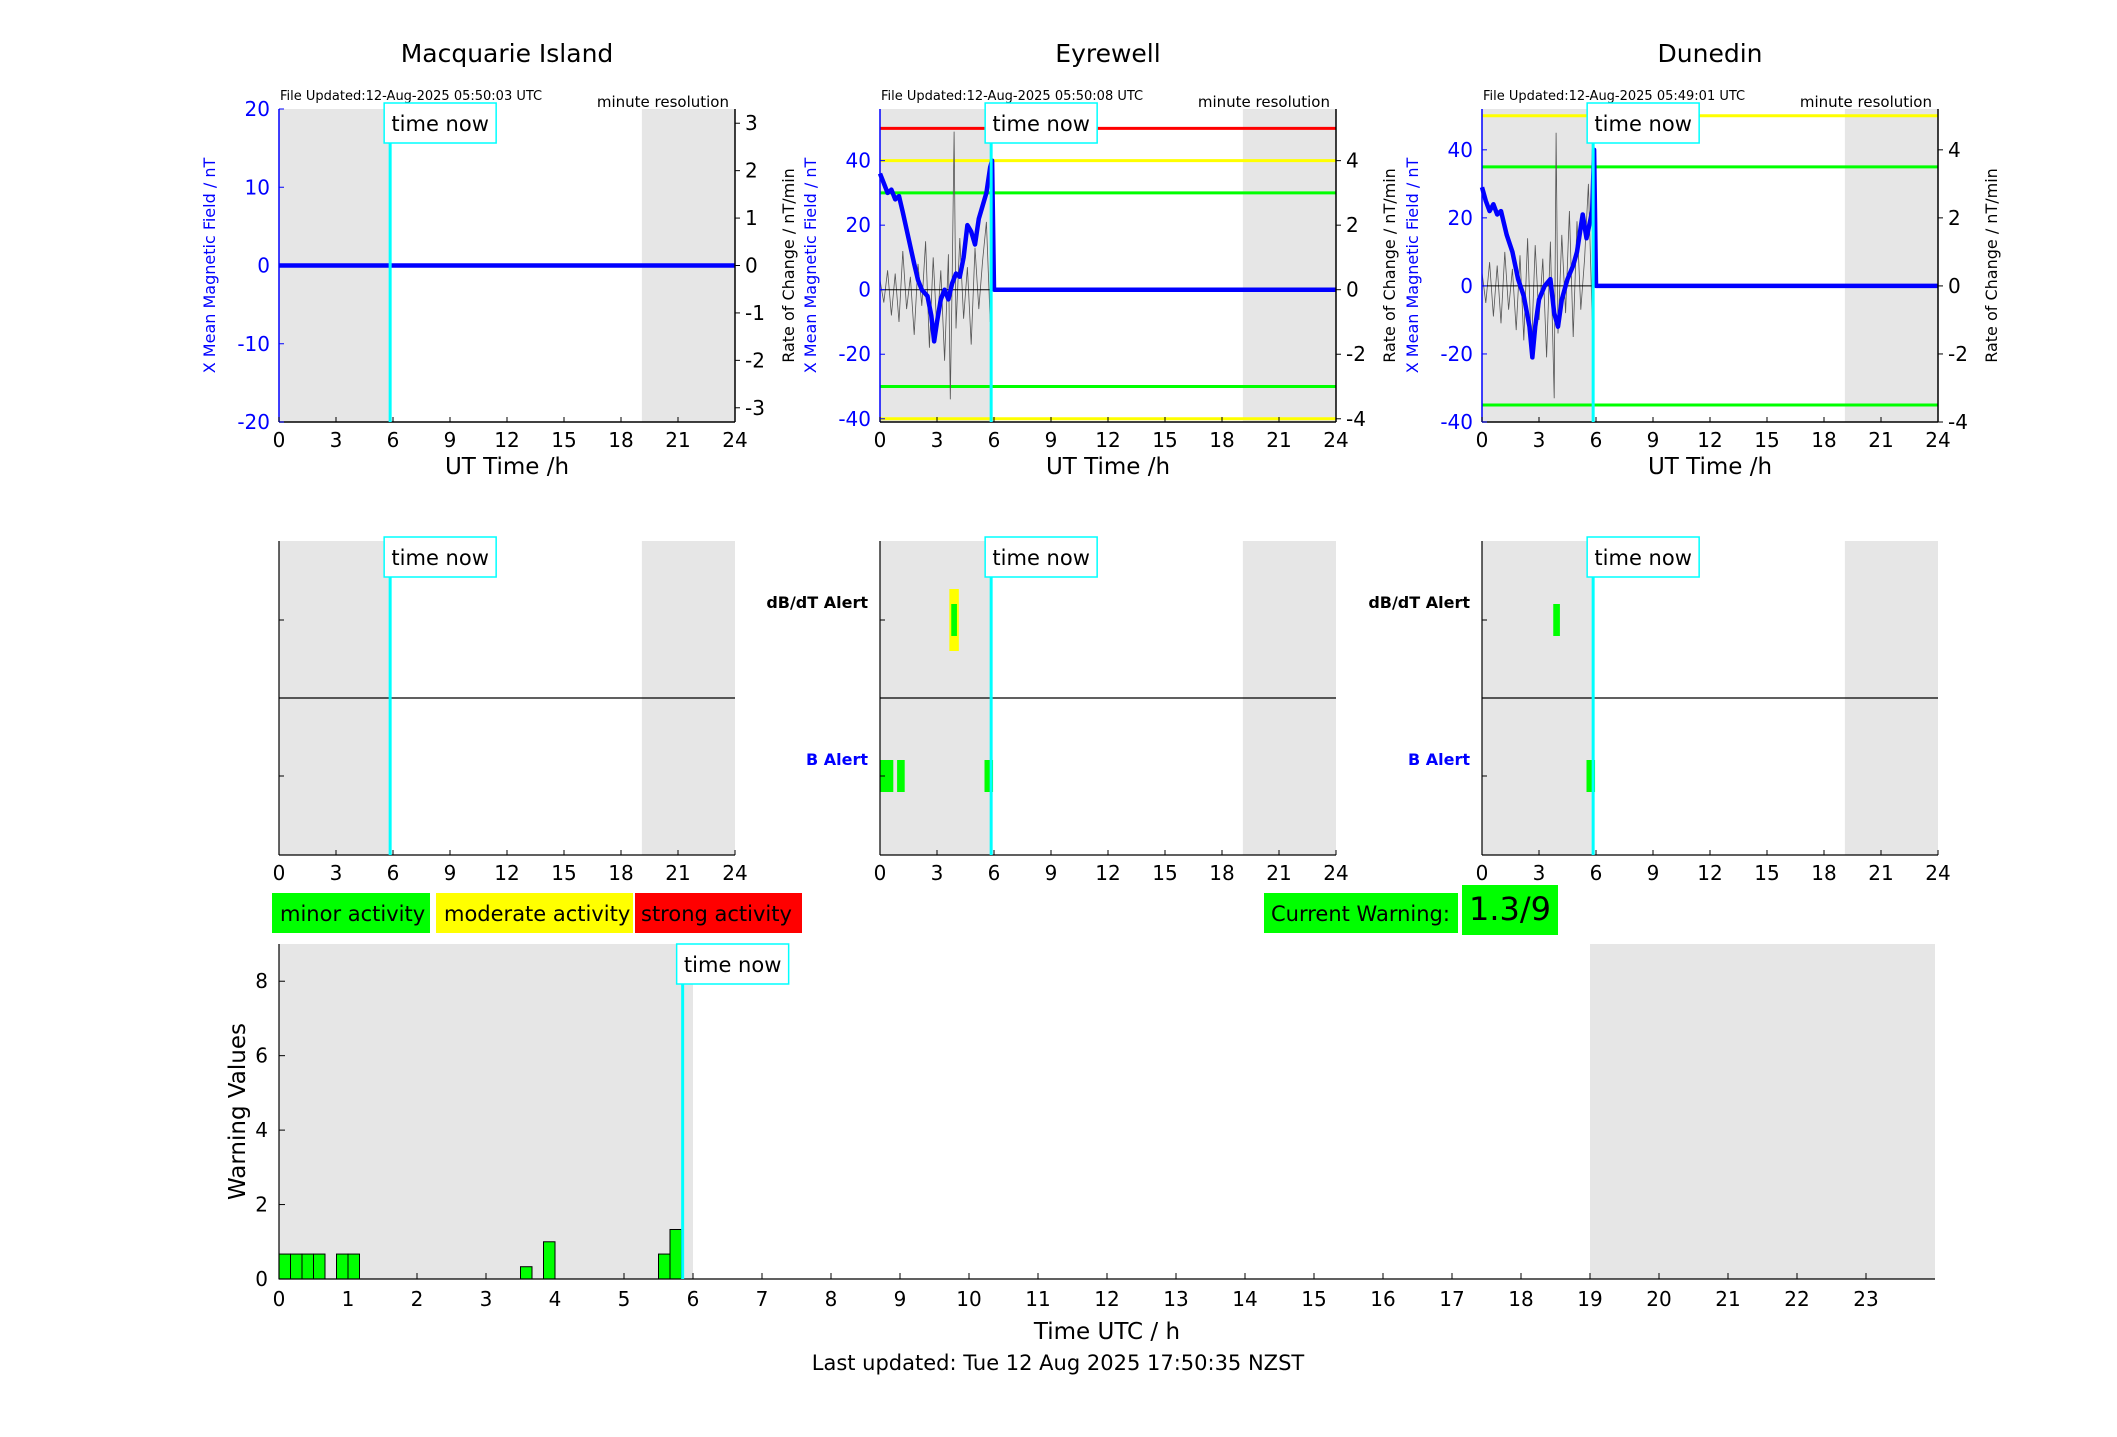 This screenshot has width=2117, height=1437. What do you see at coordinates (1107, 53) in the screenshot?
I see `station-title: Eyrewell` at bounding box center [1107, 53].